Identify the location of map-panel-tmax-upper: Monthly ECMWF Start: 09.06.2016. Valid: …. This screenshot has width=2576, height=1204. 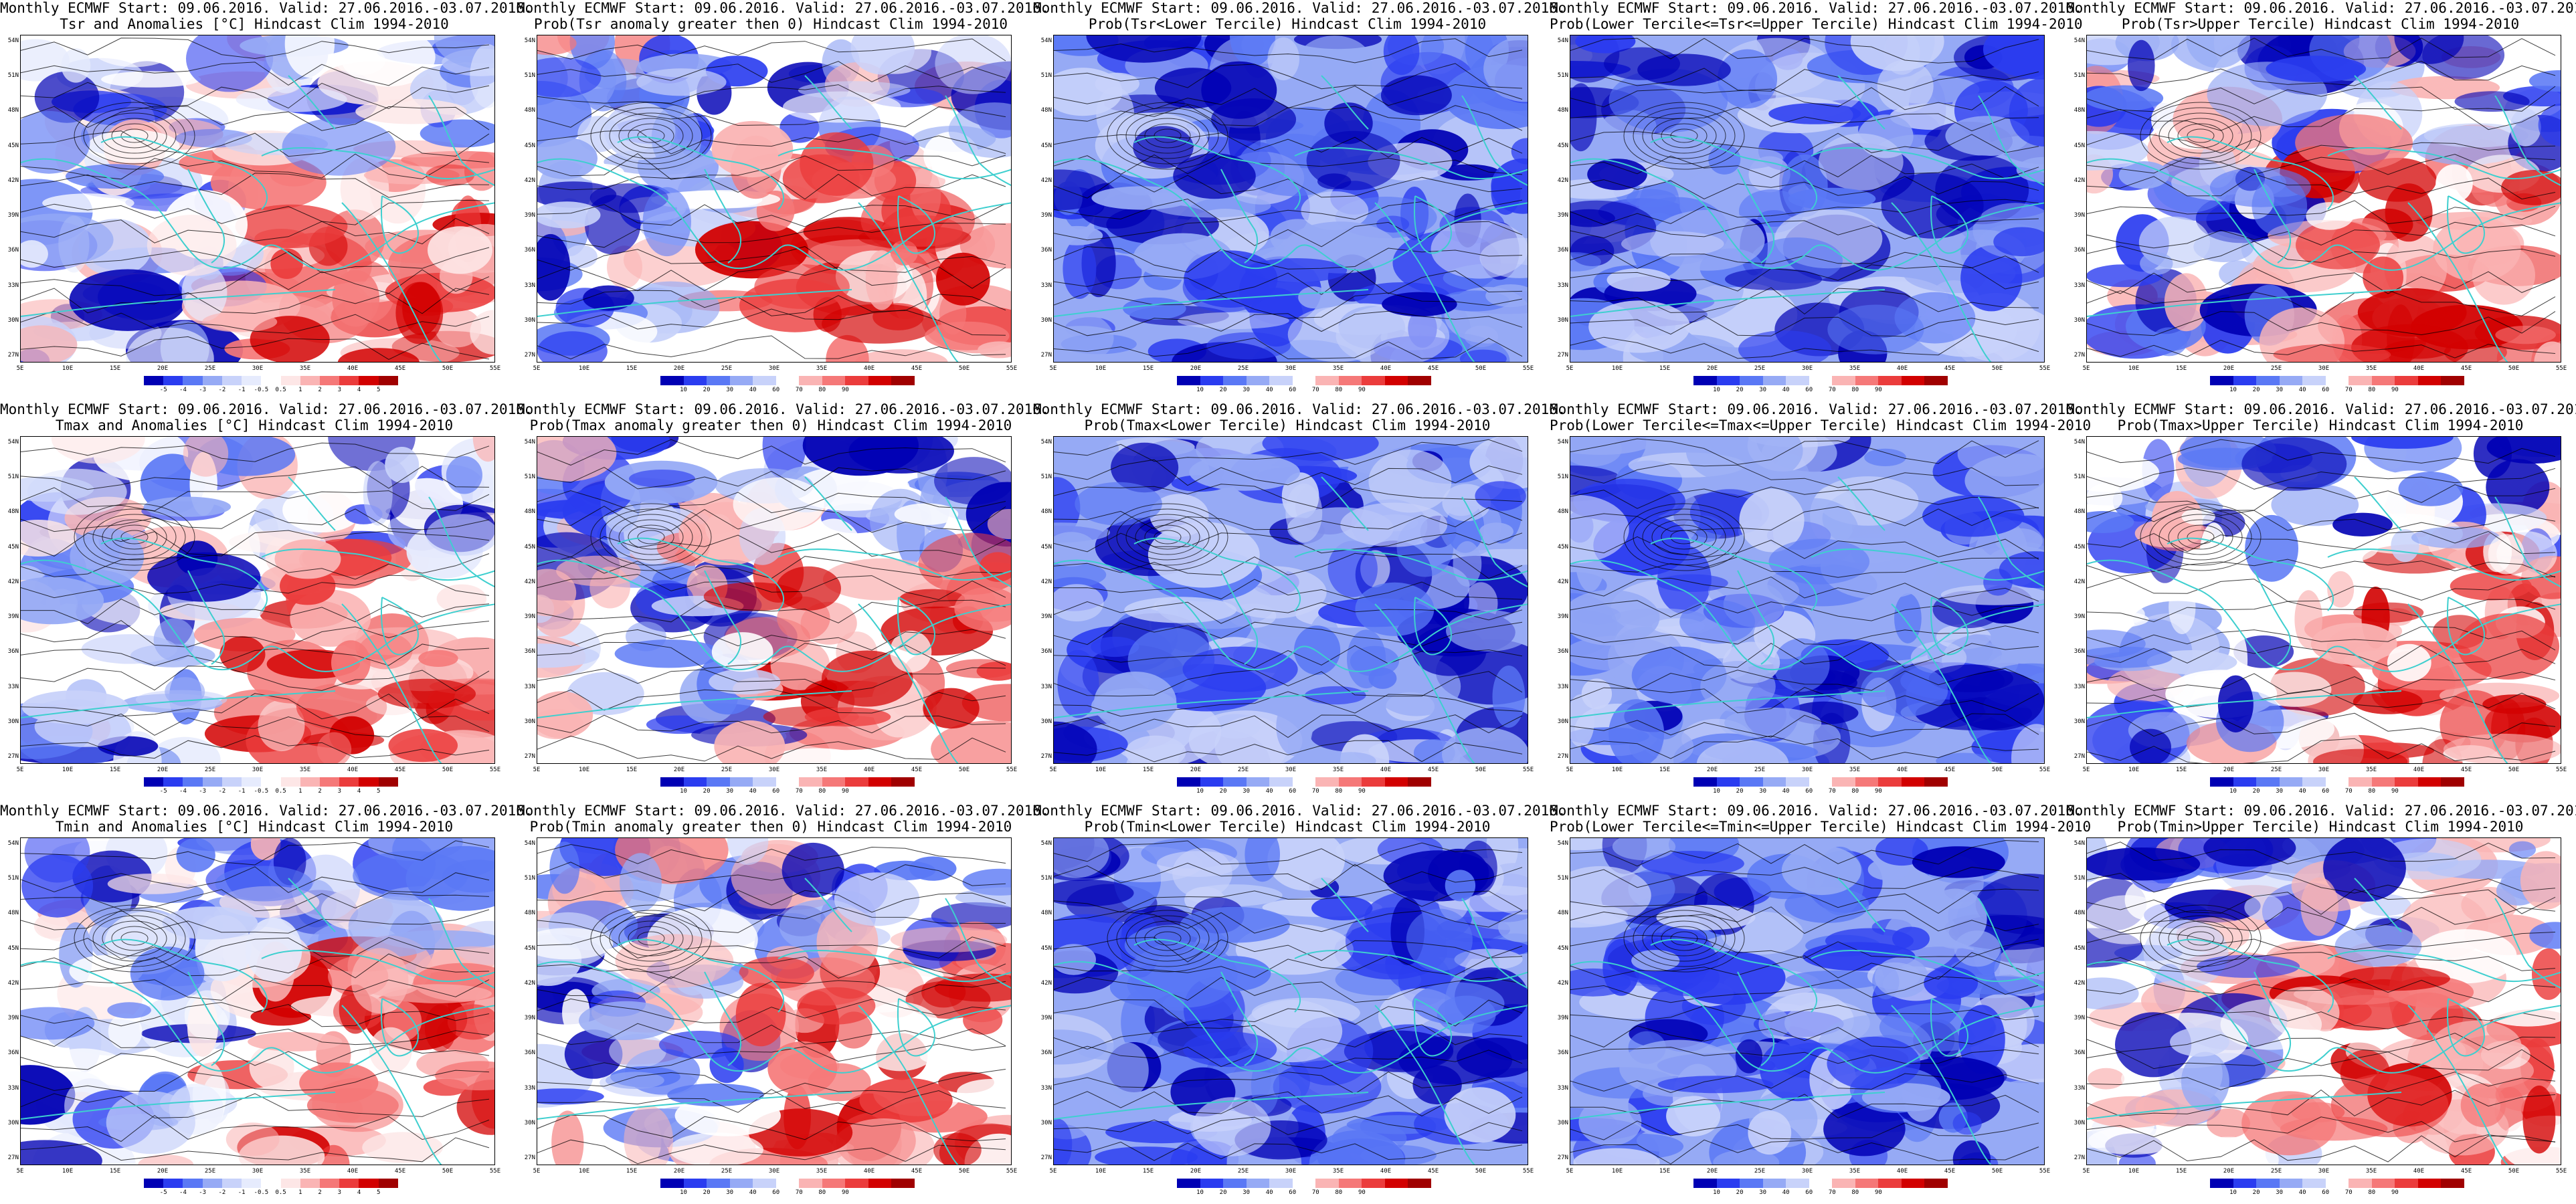
(2321, 598).